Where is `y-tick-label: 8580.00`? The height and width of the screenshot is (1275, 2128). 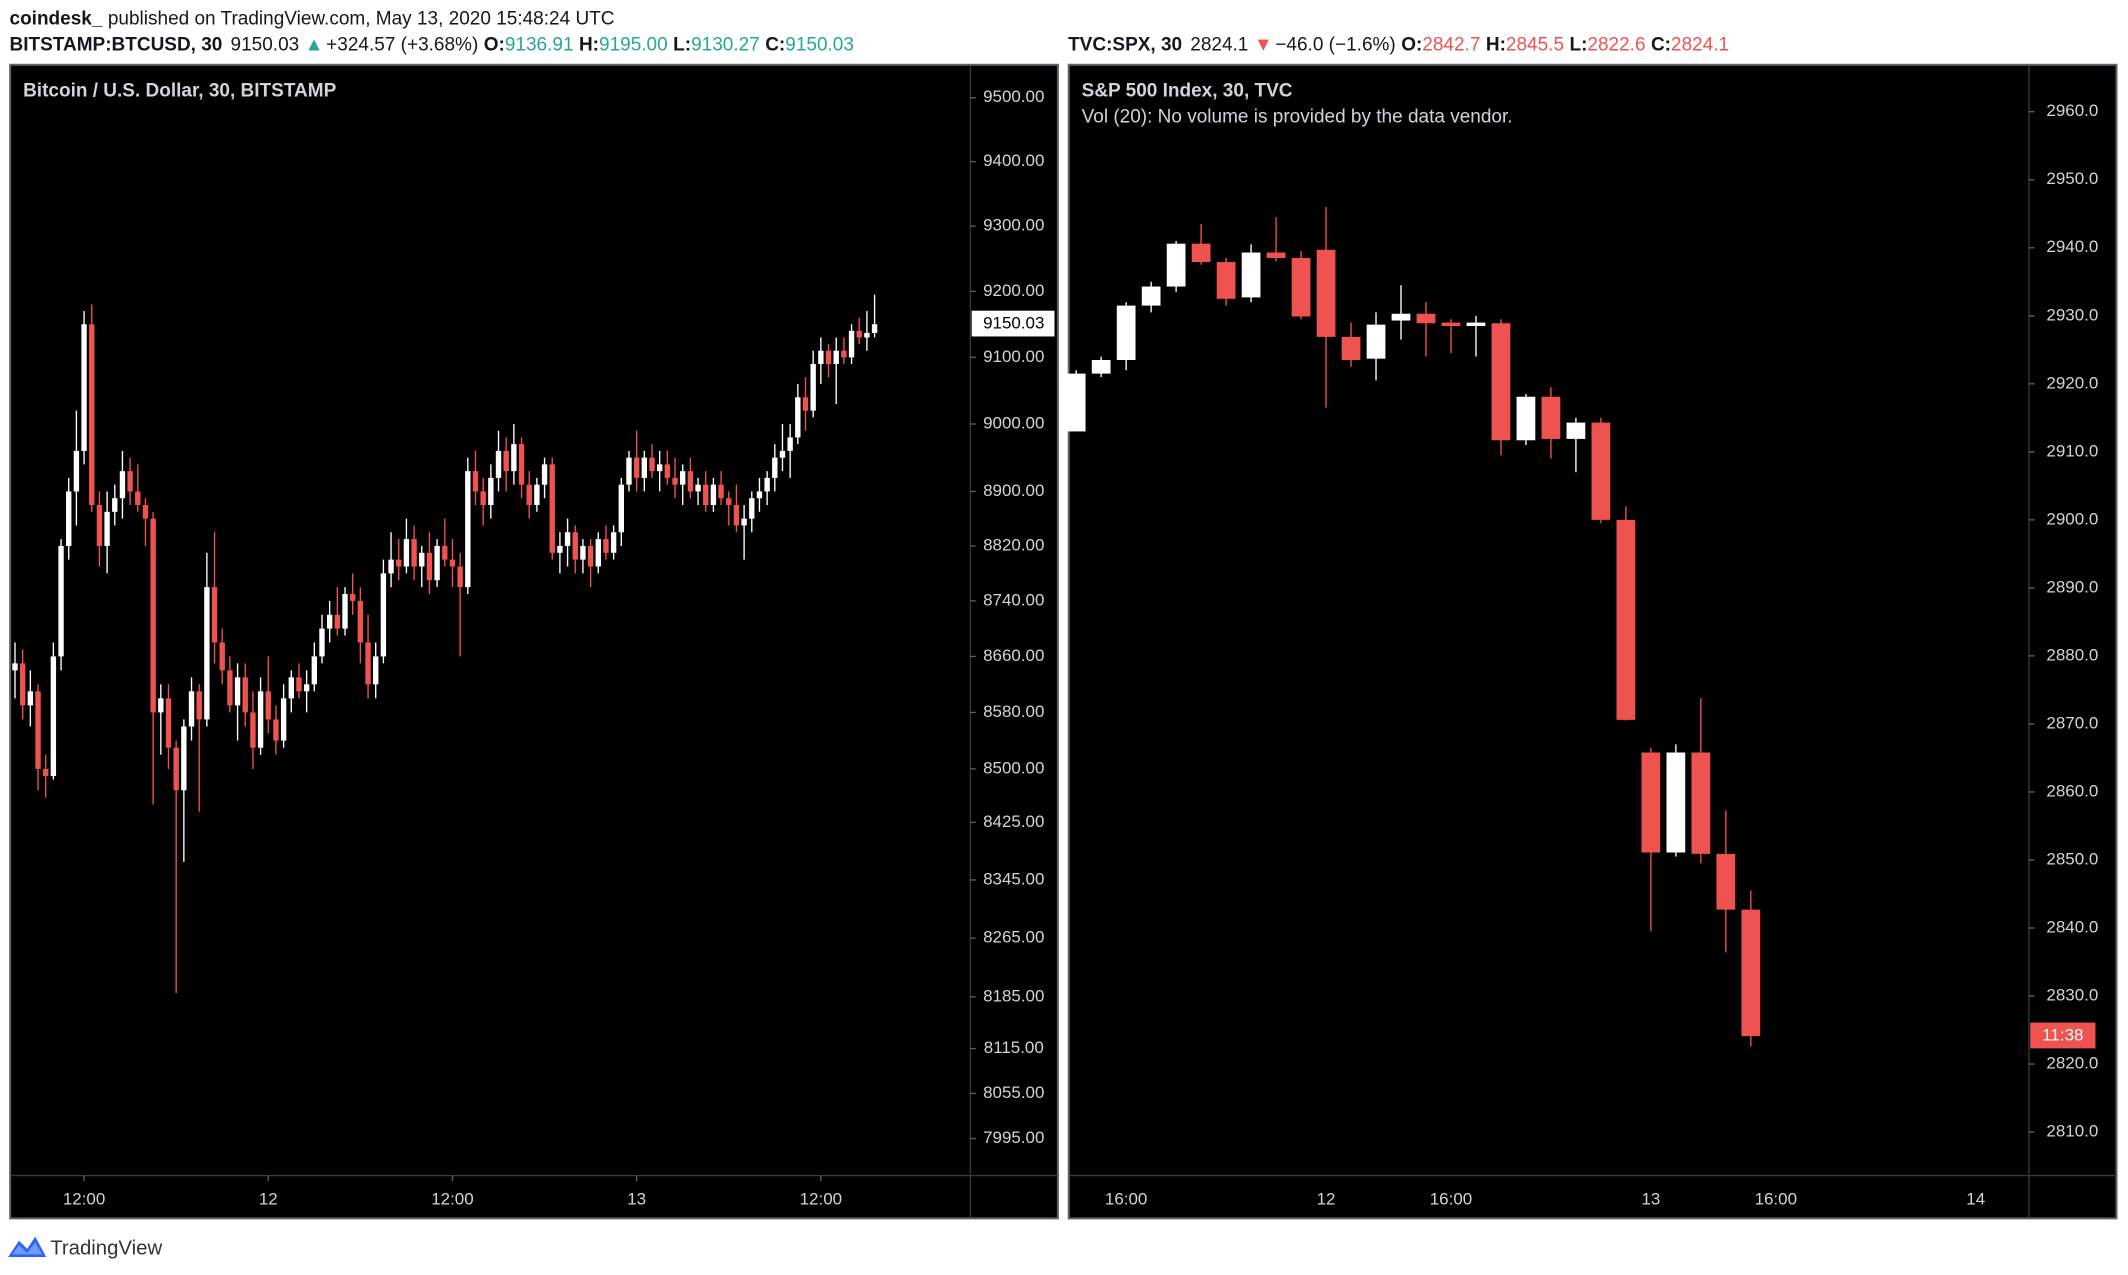
y-tick-label: 8580.00 is located at coordinates (1013, 711).